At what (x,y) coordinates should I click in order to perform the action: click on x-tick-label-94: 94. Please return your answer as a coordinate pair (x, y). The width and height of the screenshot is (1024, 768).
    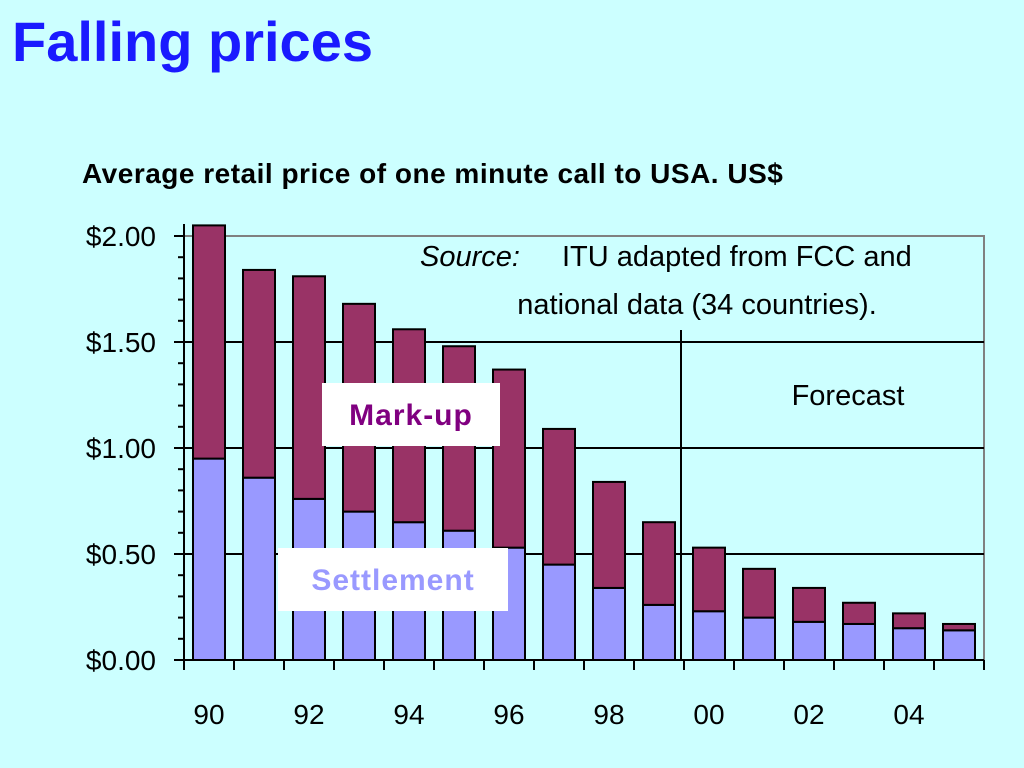
    Looking at the image, I should click on (408, 714).